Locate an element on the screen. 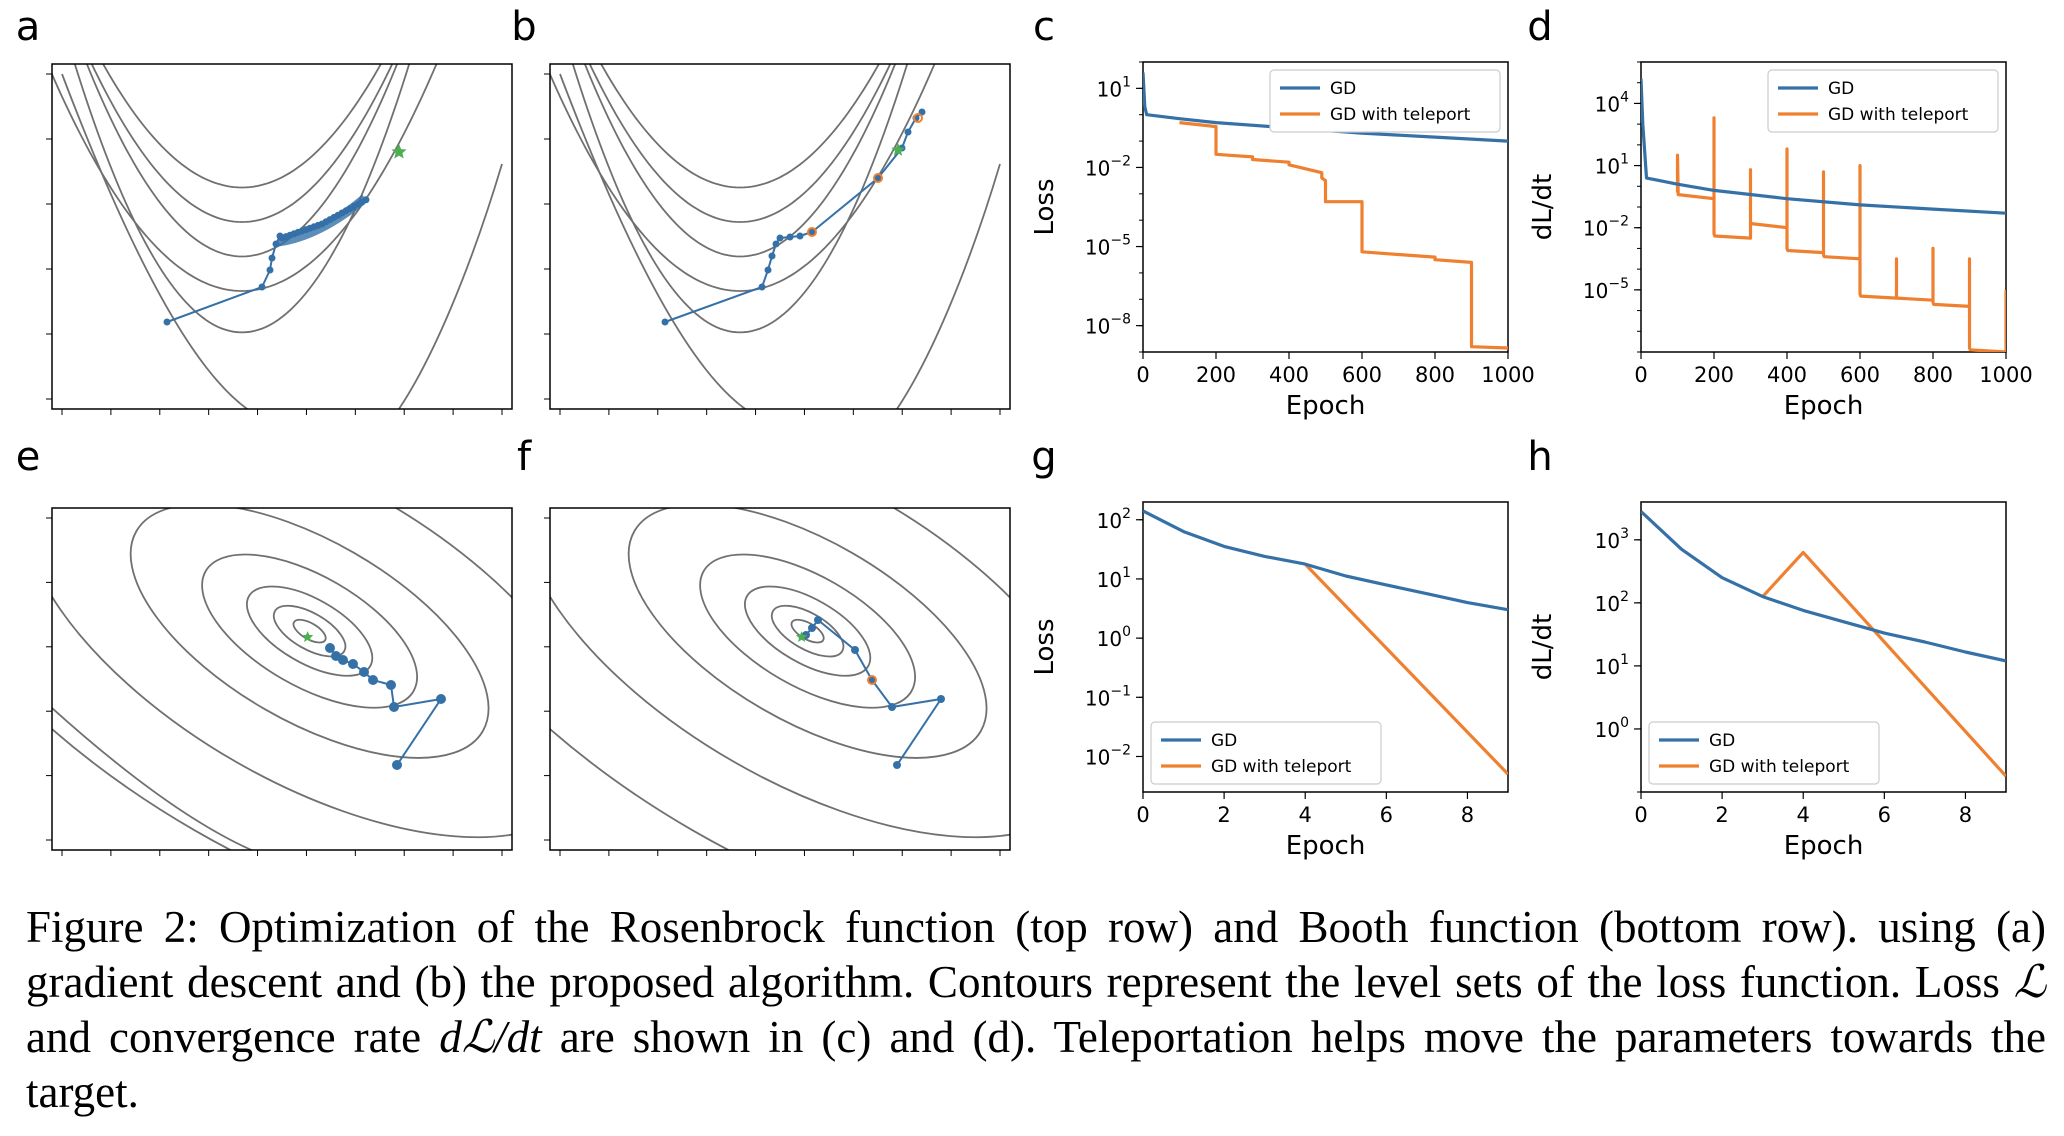  panel-e is located at coordinates (279, 681).